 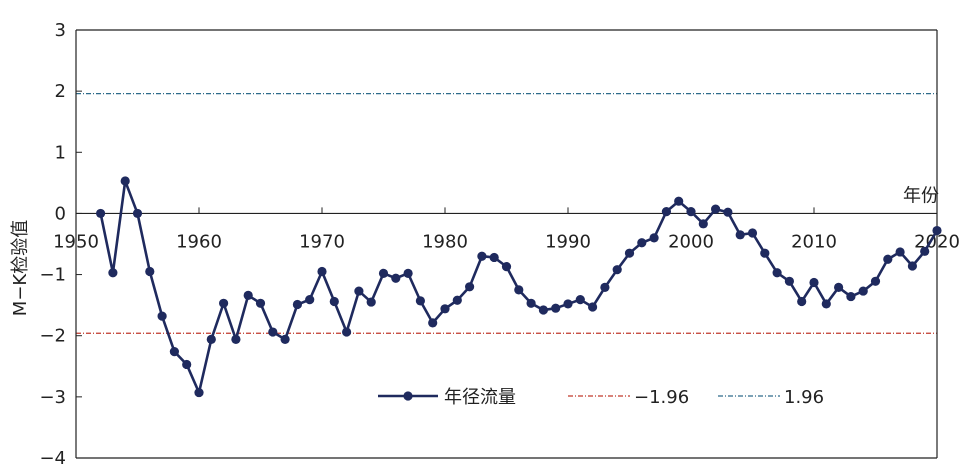 What do you see at coordinates (52, 336) in the screenshot?
I see `y-tick-label: −2` at bounding box center [52, 336].